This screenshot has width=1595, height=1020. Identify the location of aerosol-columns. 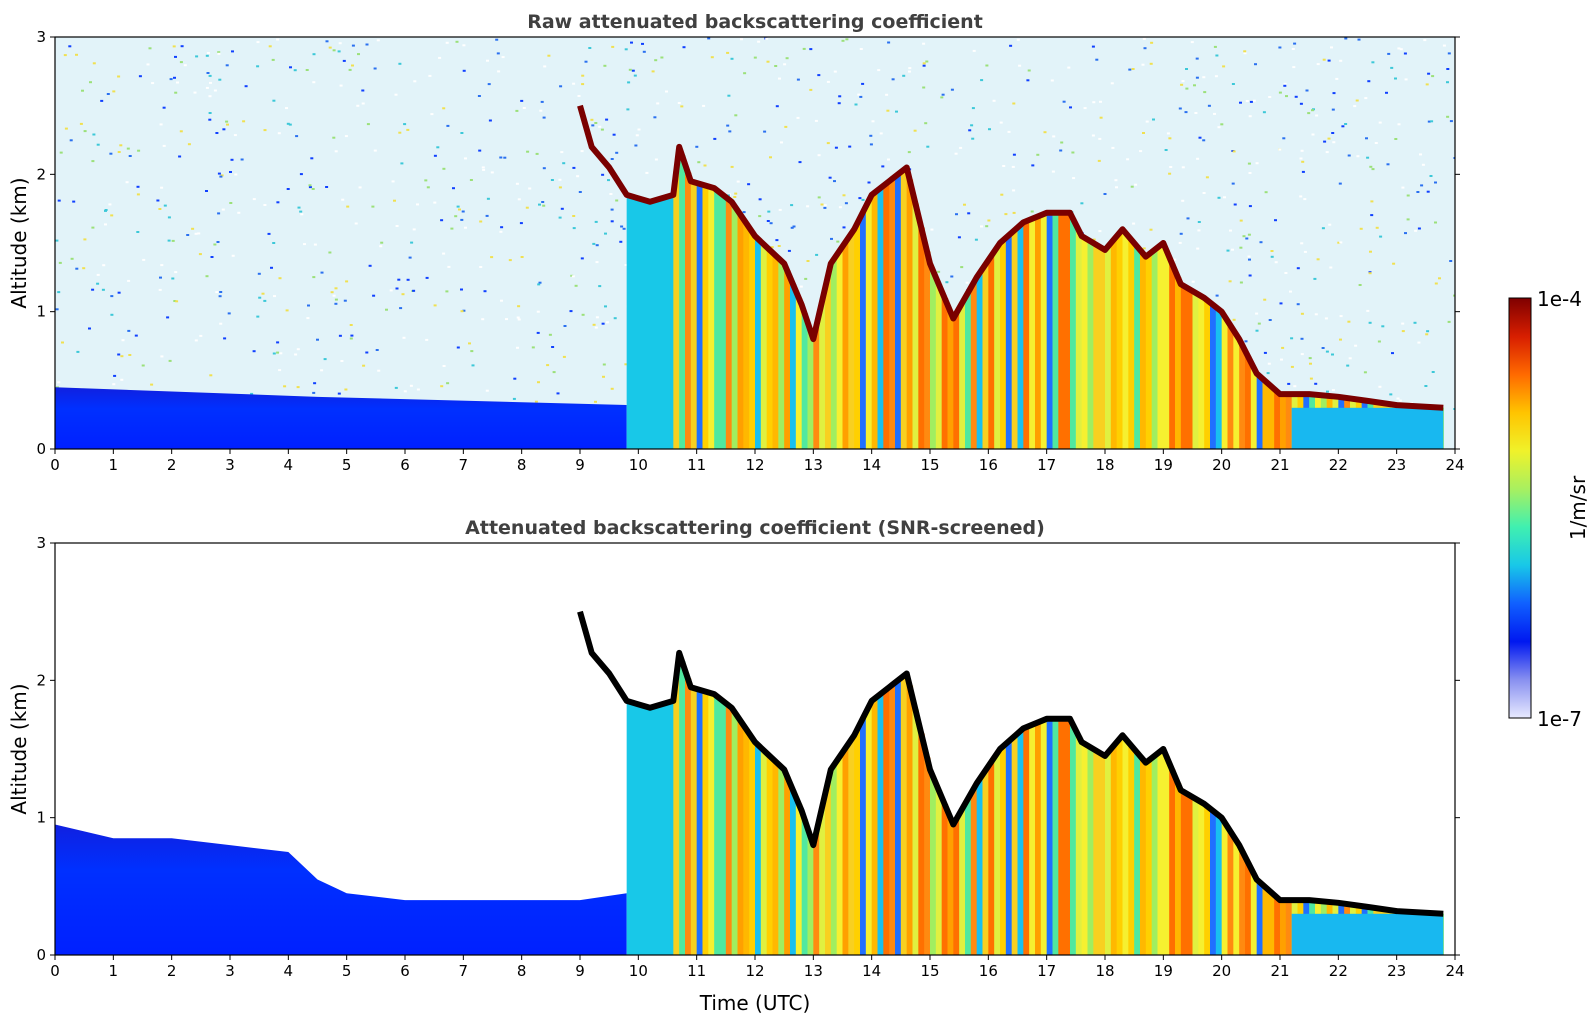
(1035, 302).